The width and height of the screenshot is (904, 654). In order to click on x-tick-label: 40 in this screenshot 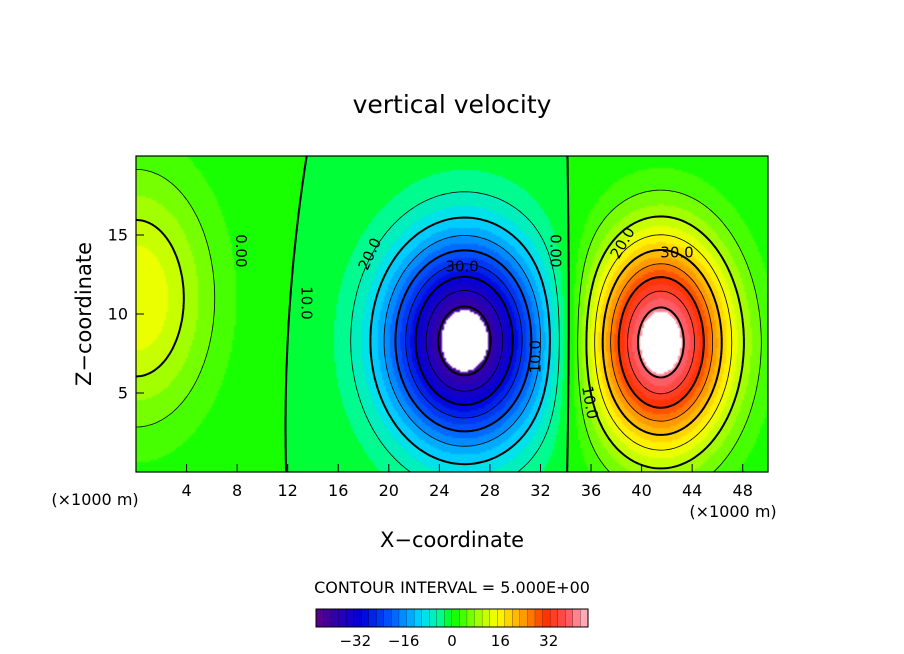, I will do `click(641, 490)`.